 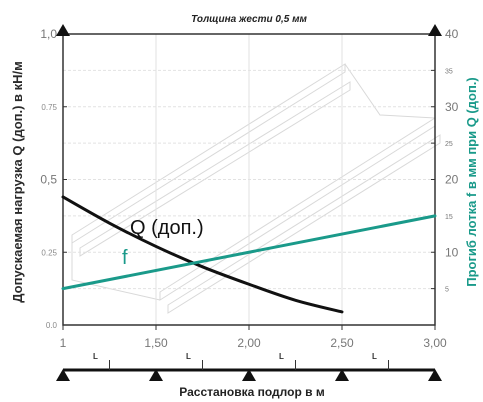 I want to click on x-tick-label: 1, so click(x=63, y=343).